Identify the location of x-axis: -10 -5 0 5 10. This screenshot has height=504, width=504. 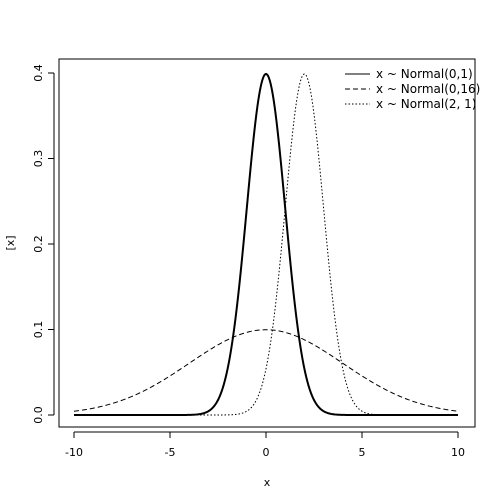
(265, 445).